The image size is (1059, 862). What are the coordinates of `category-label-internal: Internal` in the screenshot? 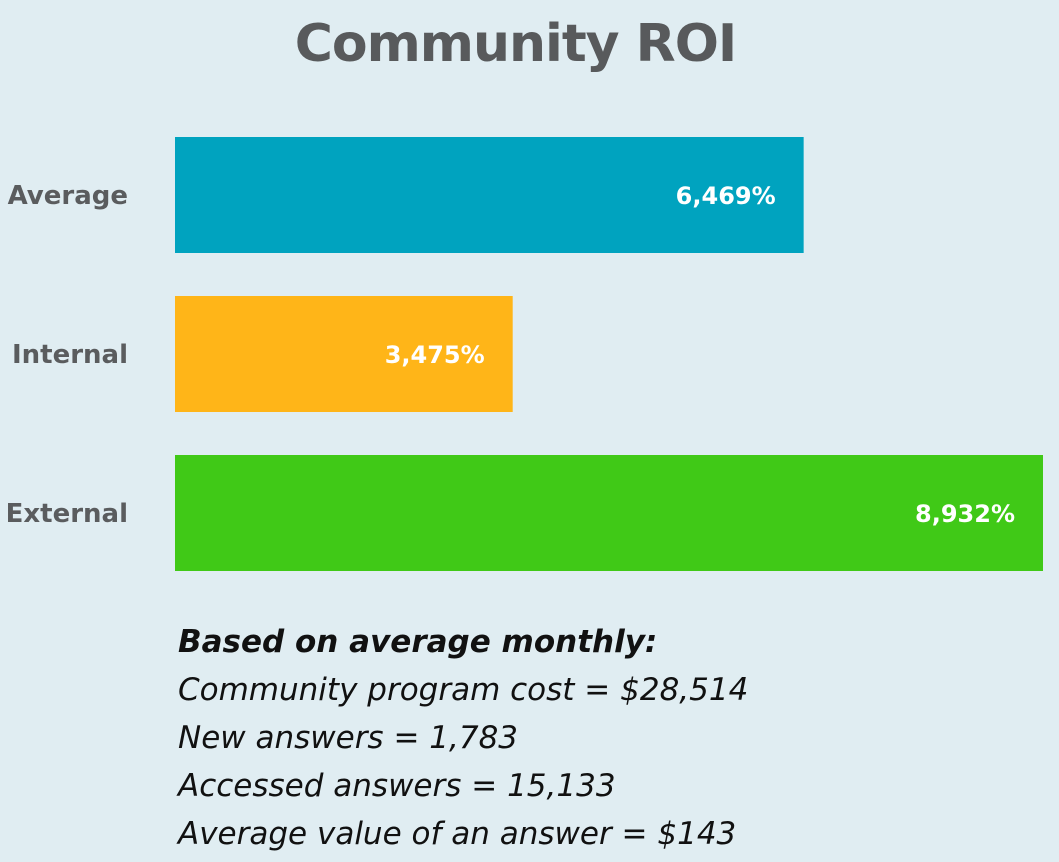 It's located at (70, 355).